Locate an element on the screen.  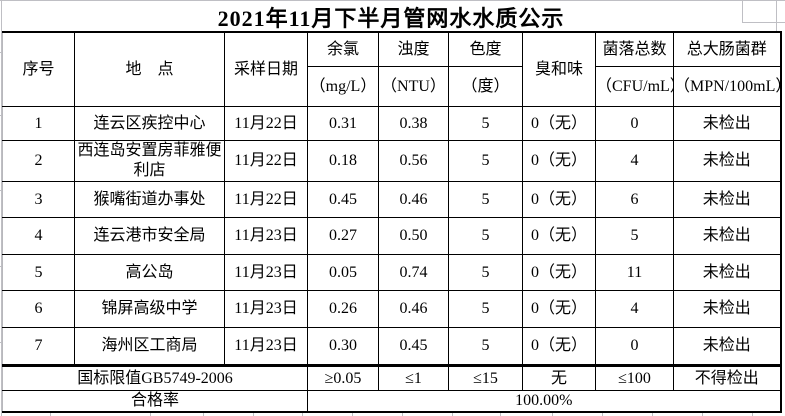
header-chlorine-unit: （mg/L） is located at coordinates (343, 86).